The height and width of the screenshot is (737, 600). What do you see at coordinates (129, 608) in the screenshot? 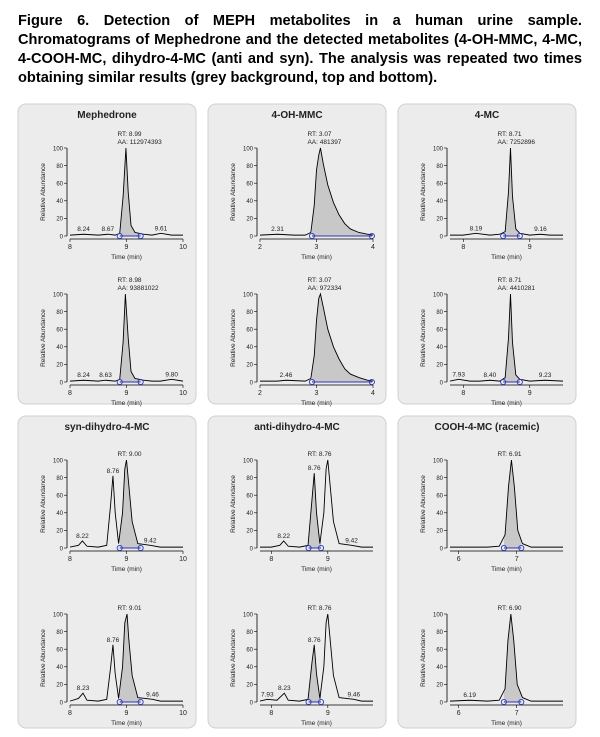
I see `retention-time: RT: 9.01` at bounding box center [129, 608].